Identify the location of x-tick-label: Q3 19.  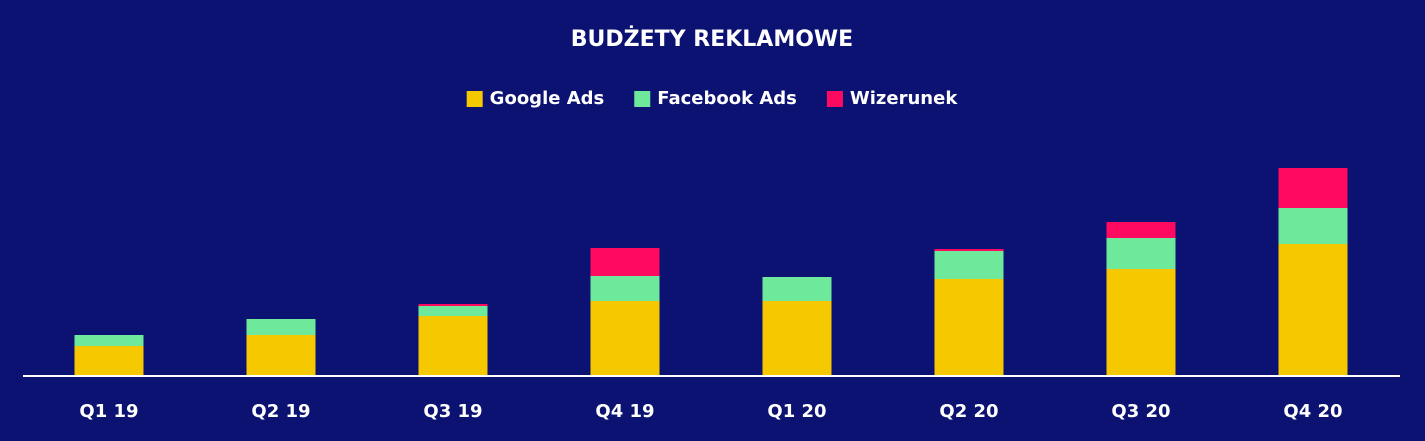
(452, 411).